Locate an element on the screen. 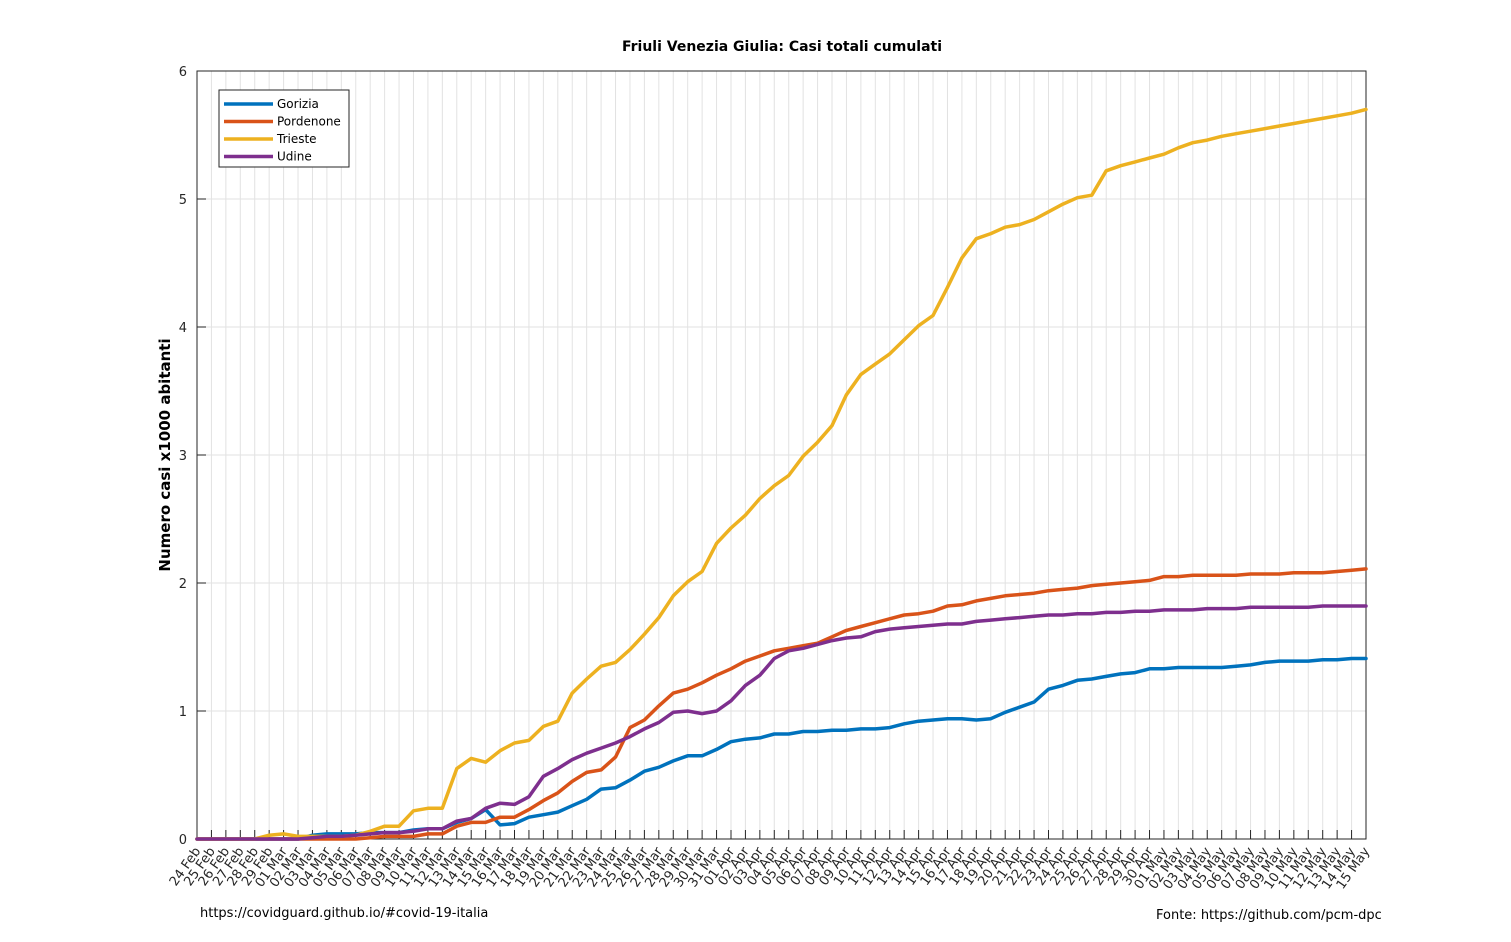  legend: Gorizia Pordenone Trieste Udine is located at coordinates (284, 128).